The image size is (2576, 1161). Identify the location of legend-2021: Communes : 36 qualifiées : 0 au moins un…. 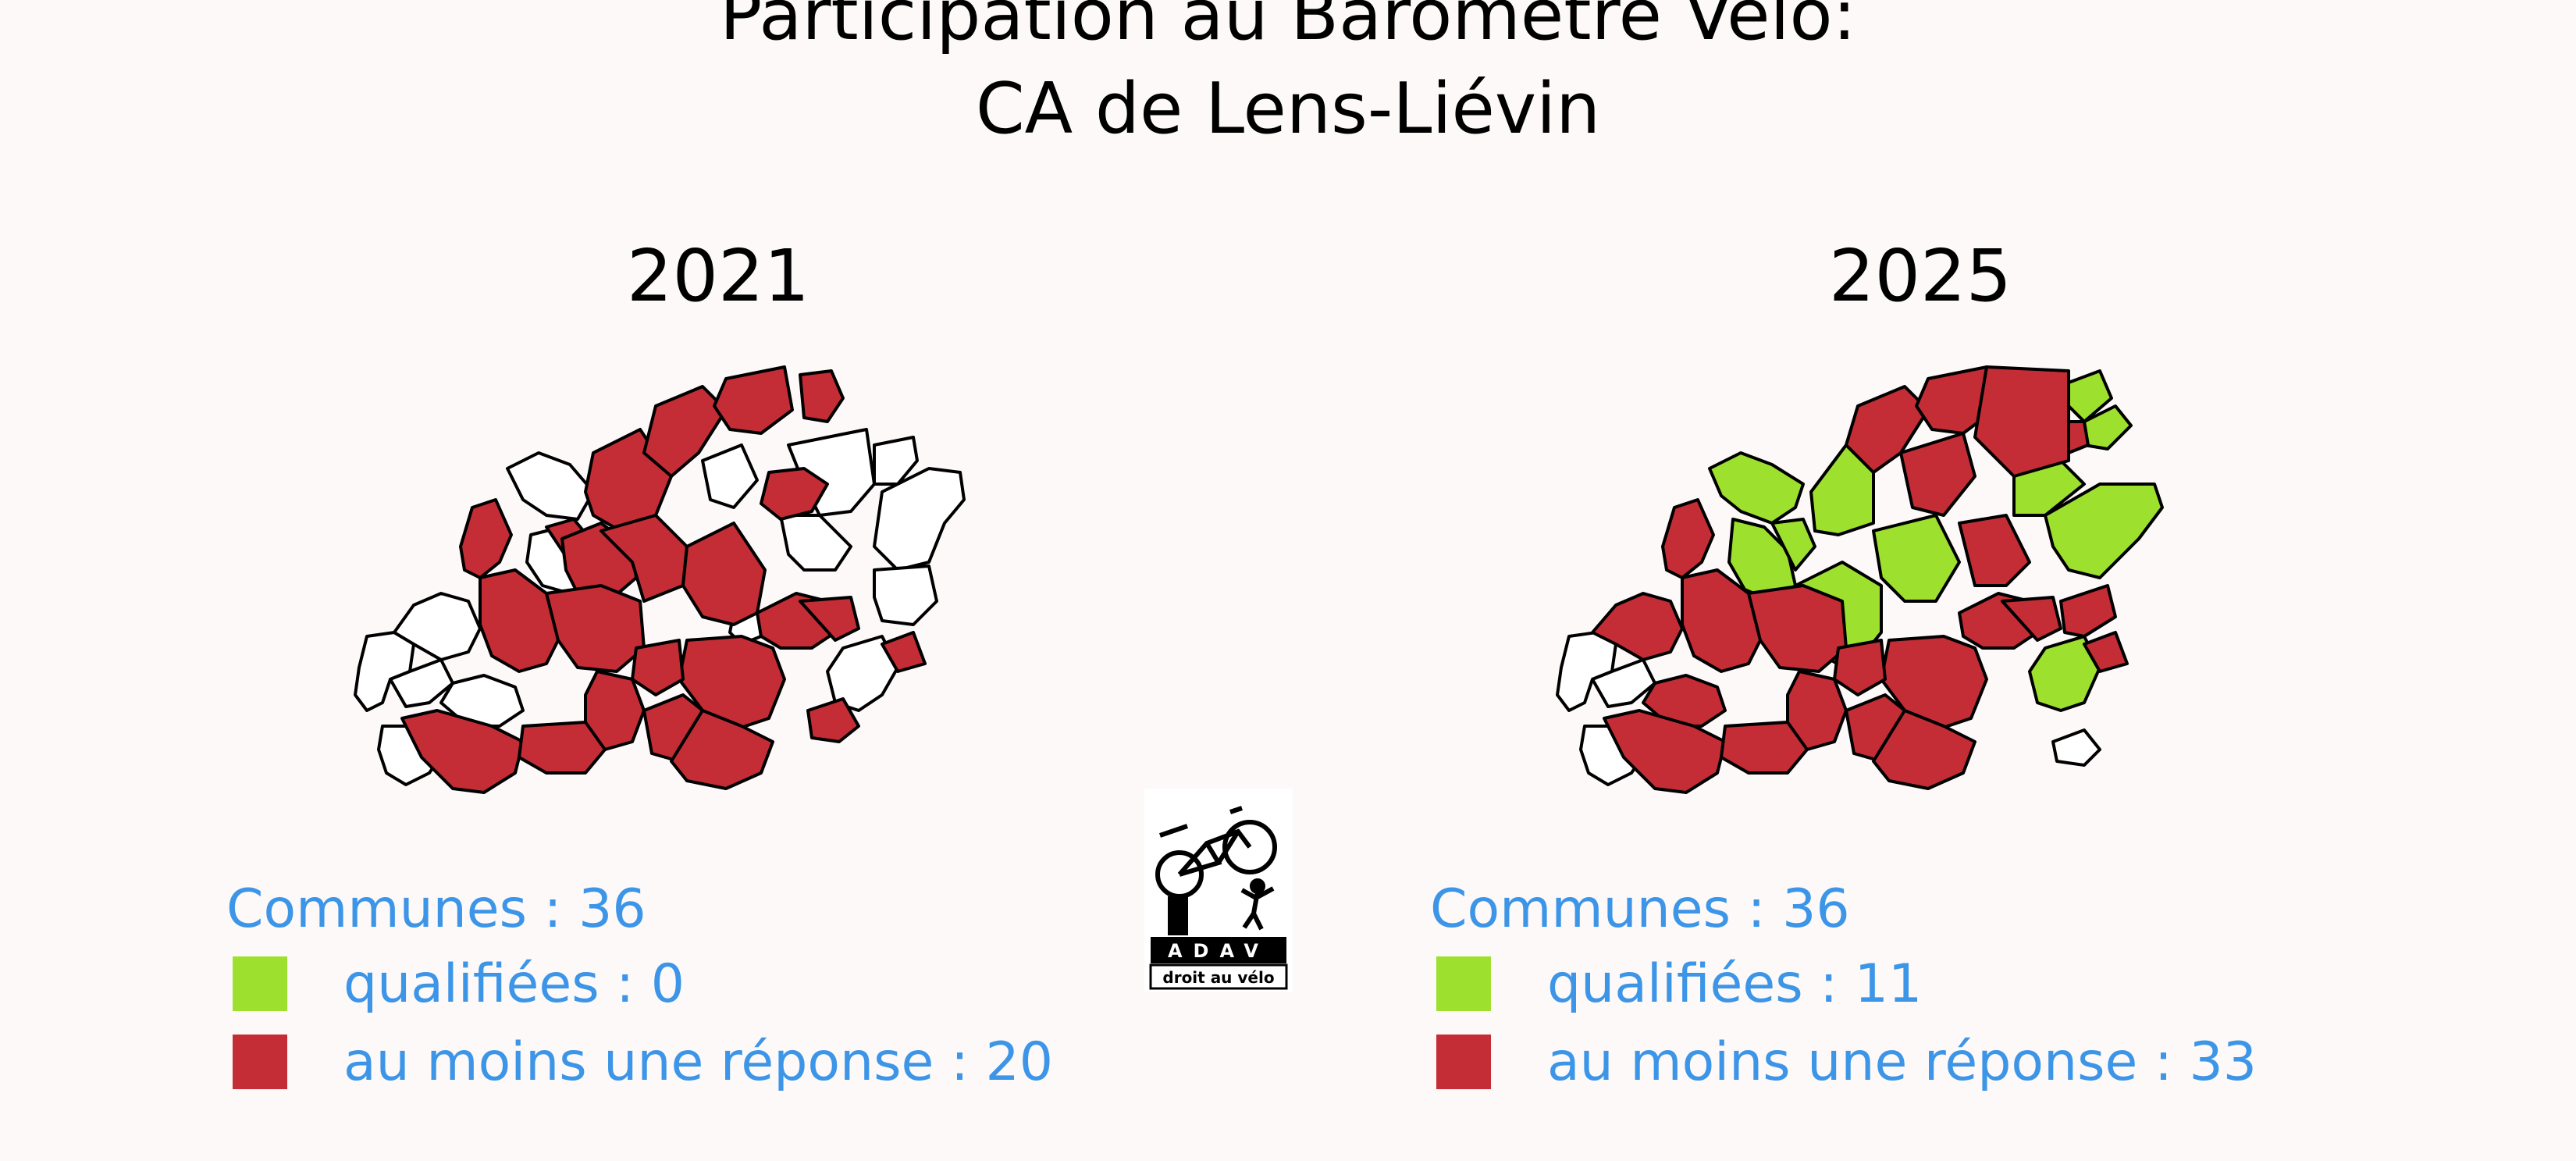
(639, 987).